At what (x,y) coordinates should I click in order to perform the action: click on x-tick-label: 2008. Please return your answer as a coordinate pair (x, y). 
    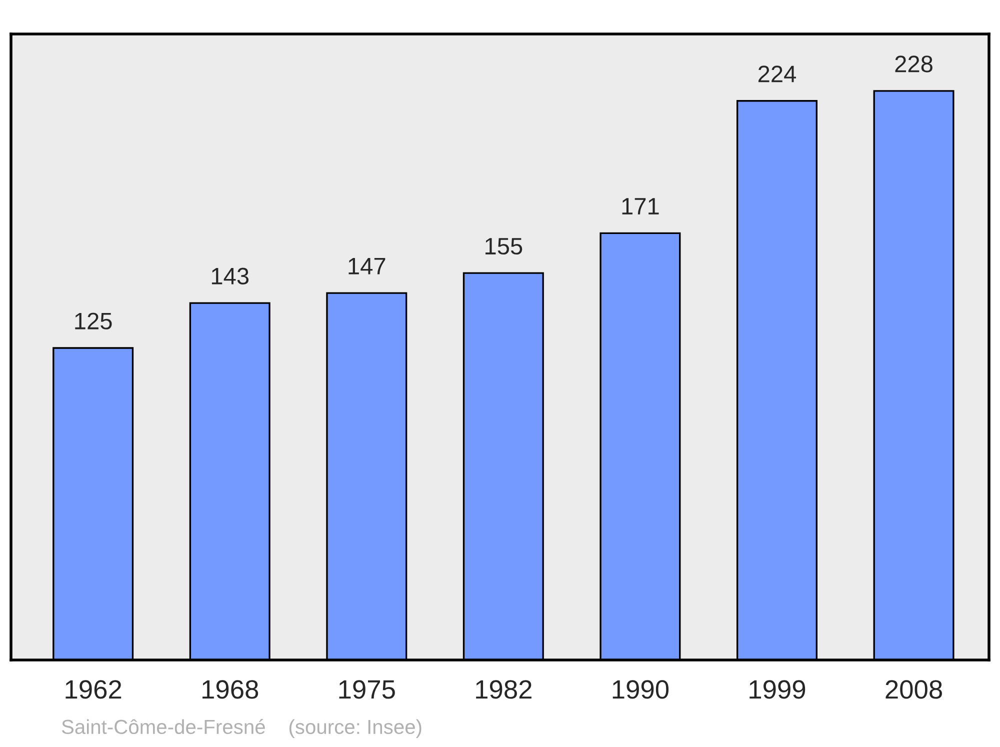
    Looking at the image, I should click on (914, 689).